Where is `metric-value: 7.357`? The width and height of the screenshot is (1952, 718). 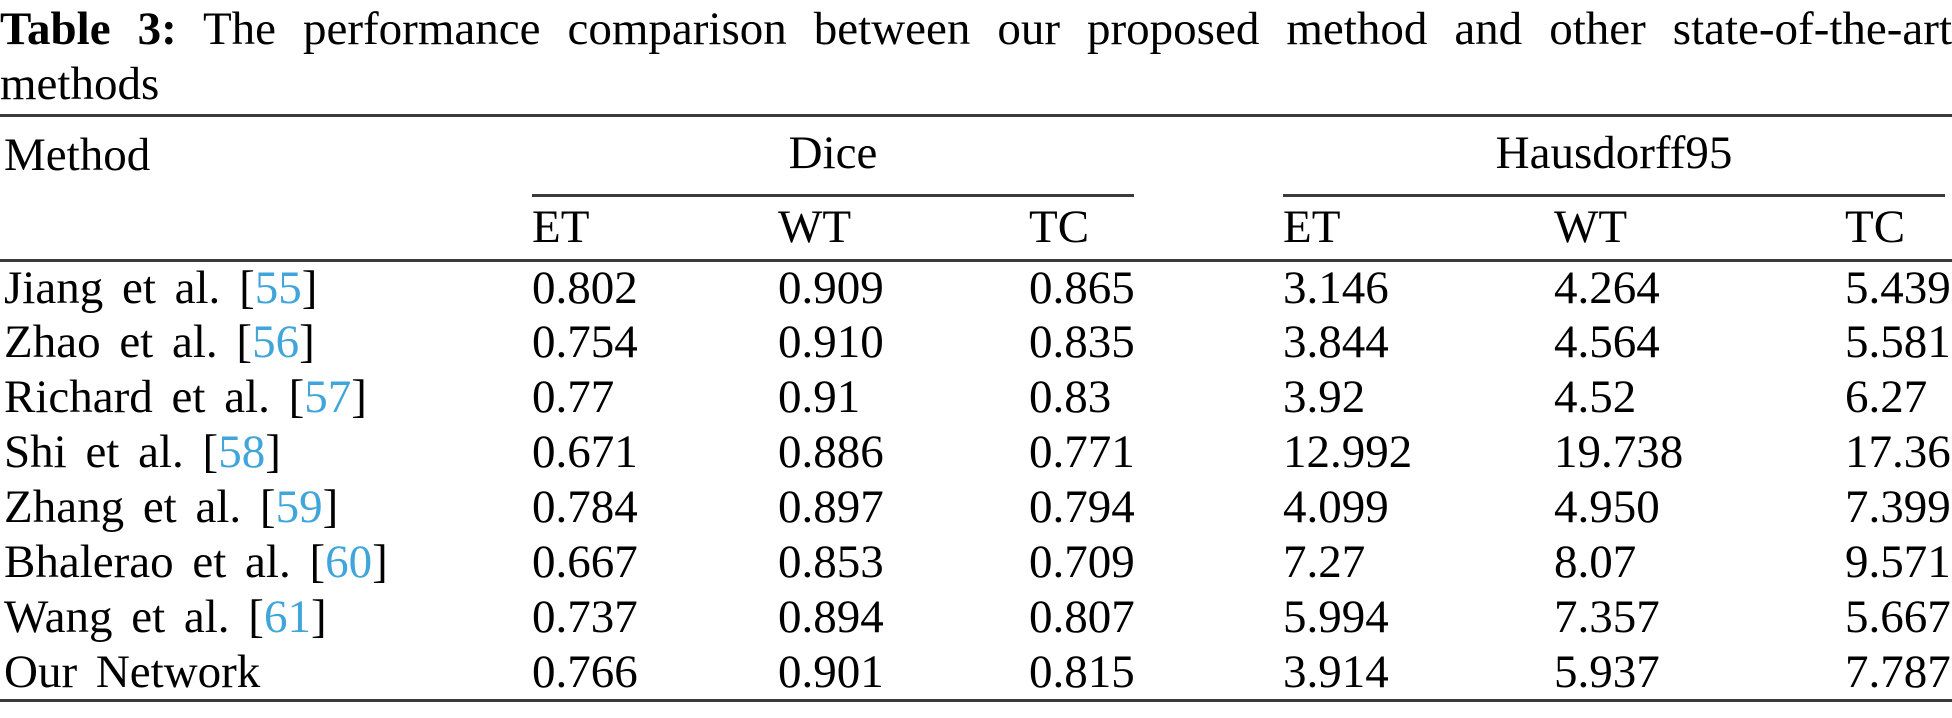 metric-value: 7.357 is located at coordinates (1607, 617).